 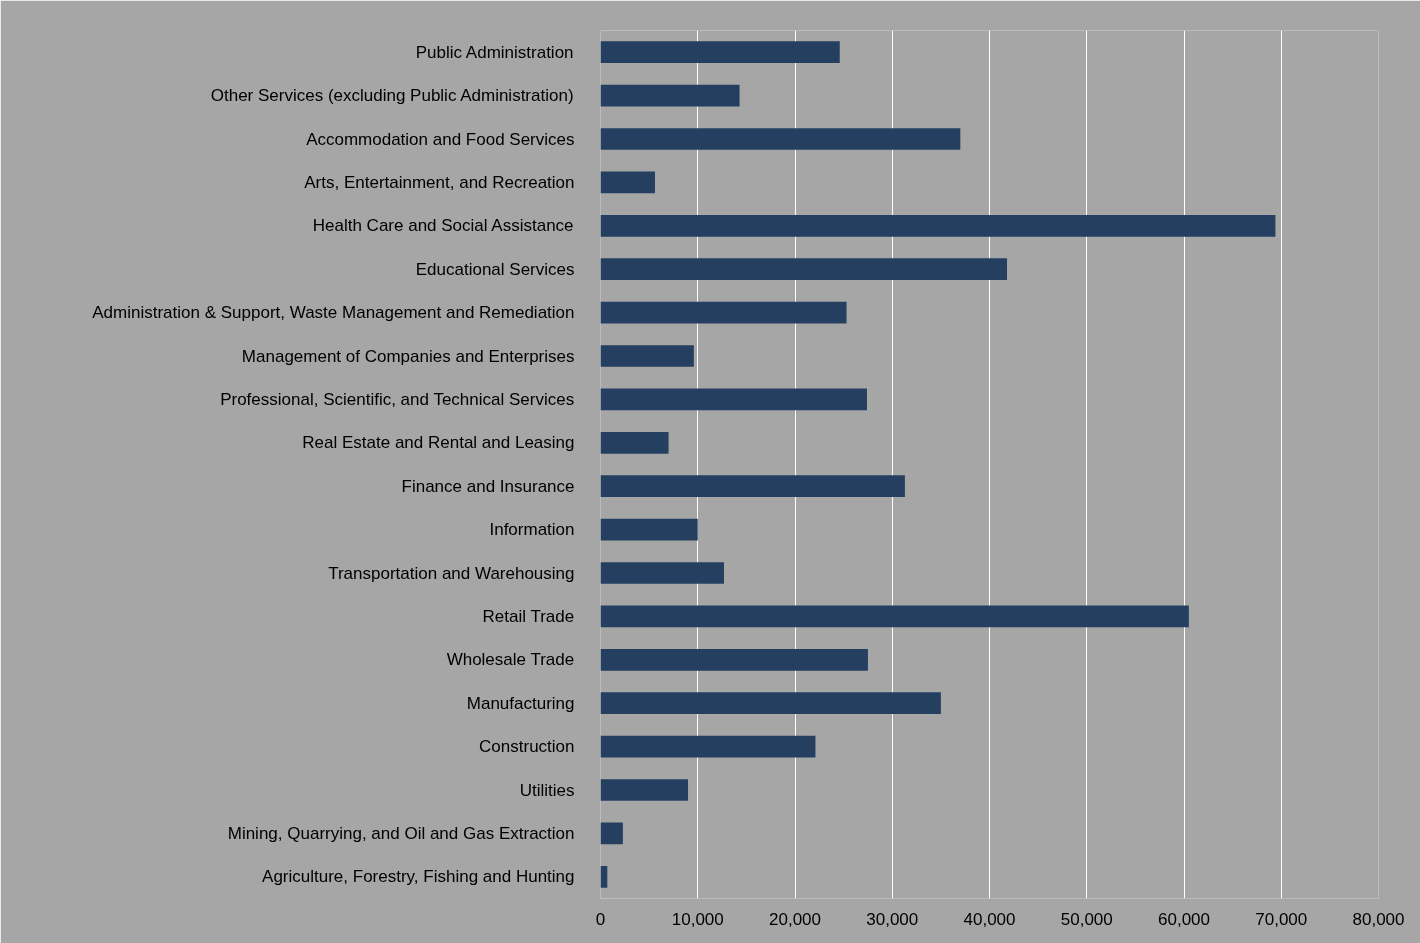 I want to click on y-tick-label: Construction, so click(x=527, y=747).